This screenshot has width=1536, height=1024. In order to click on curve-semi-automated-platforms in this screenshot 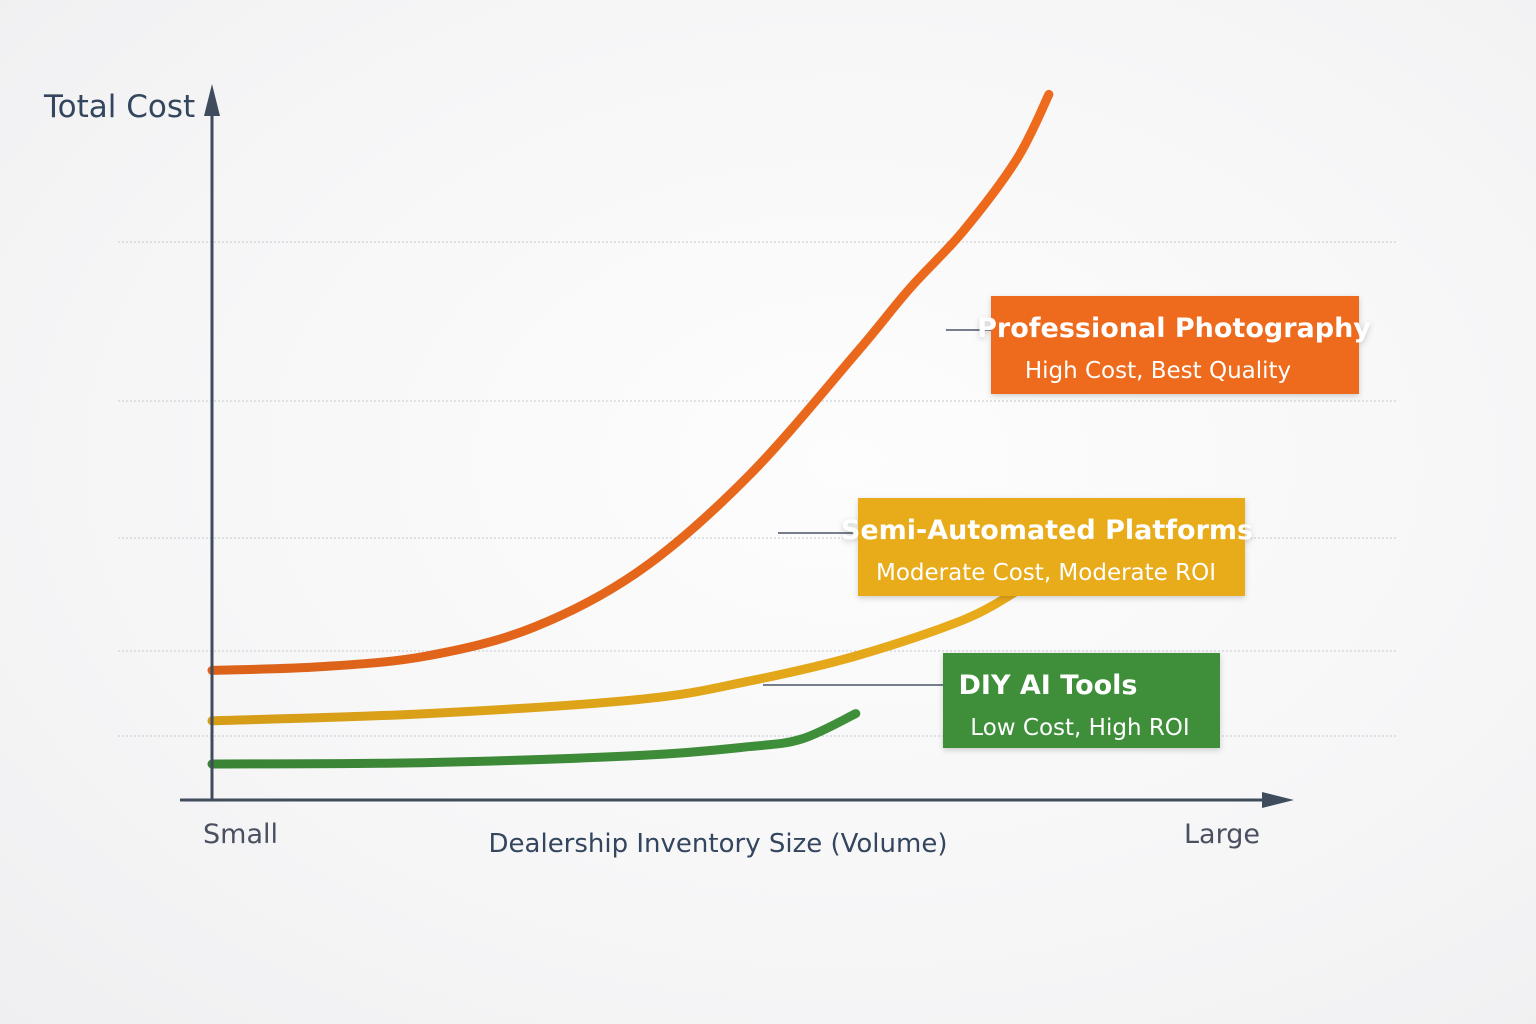, I will do `click(614, 656)`.